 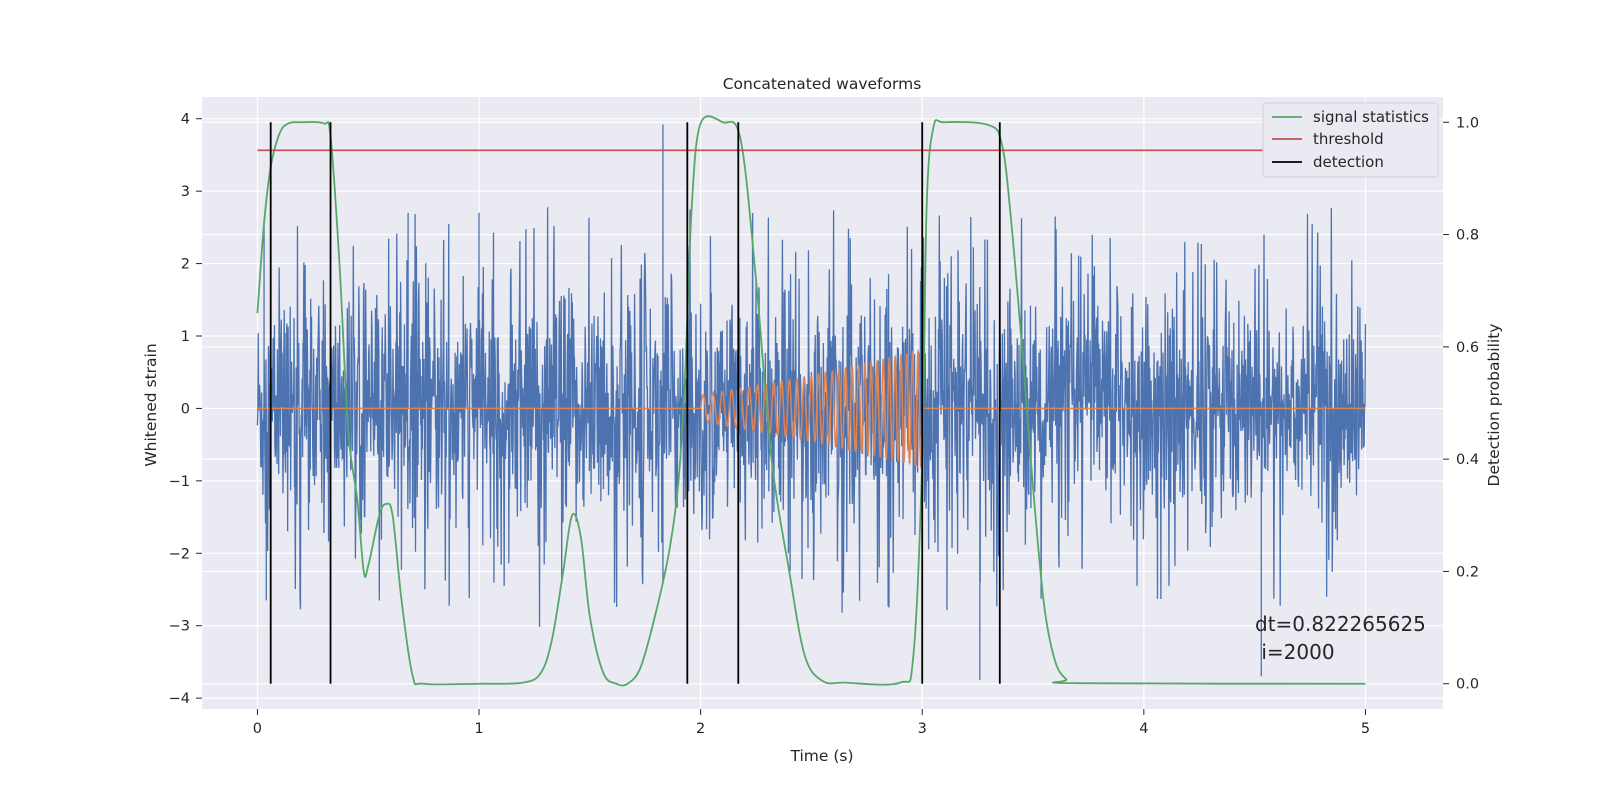 I want to click on legend-box, so click(x=1350, y=140).